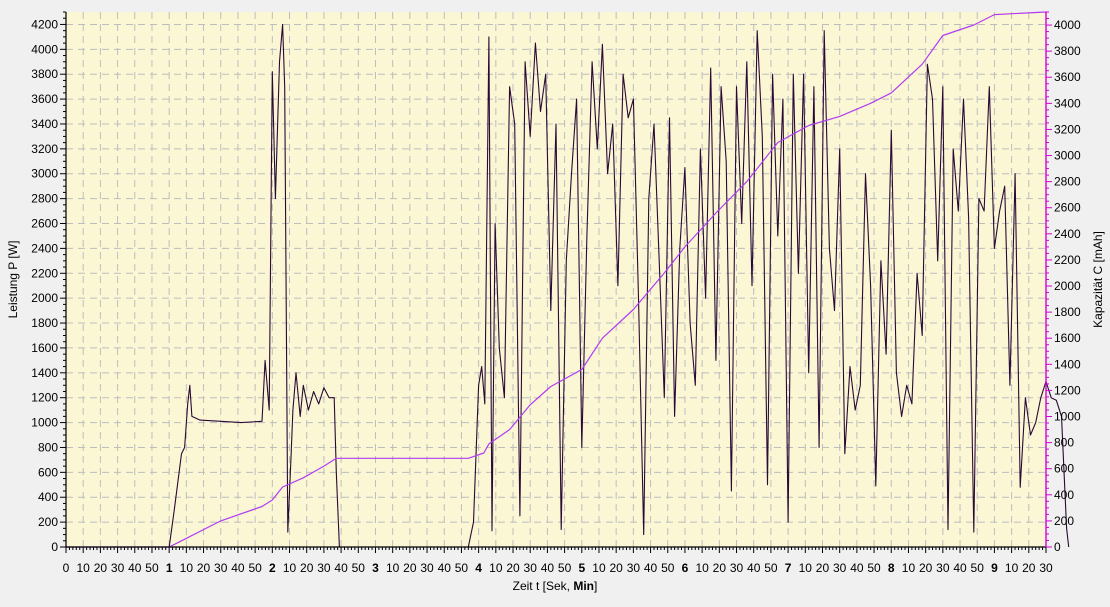  What do you see at coordinates (1064, 469) in the screenshot?
I see `y-tick-label-right: 600` at bounding box center [1064, 469].